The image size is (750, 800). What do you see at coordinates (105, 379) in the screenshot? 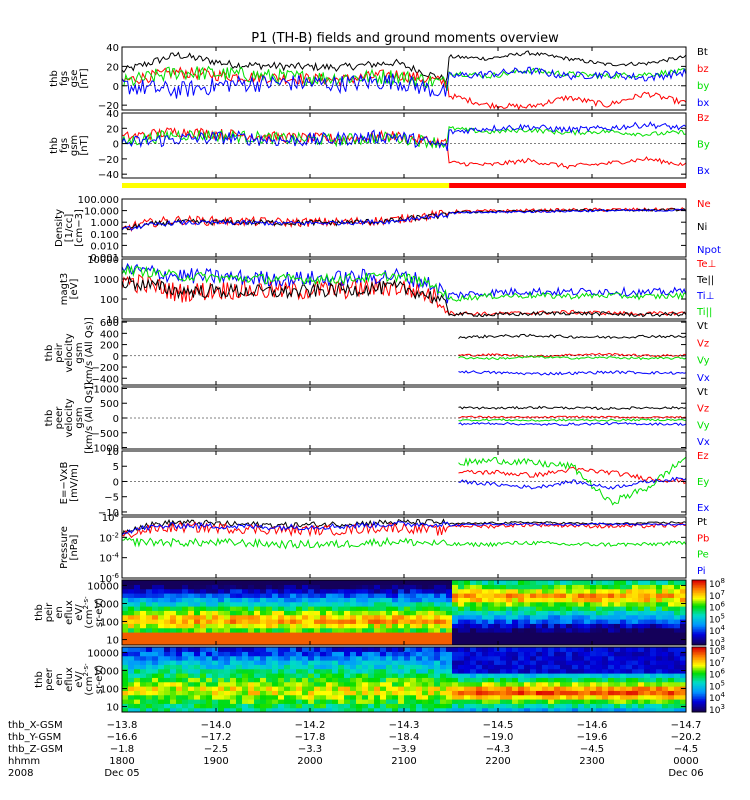
I see `y-tick-label: −400` at bounding box center [105, 379].